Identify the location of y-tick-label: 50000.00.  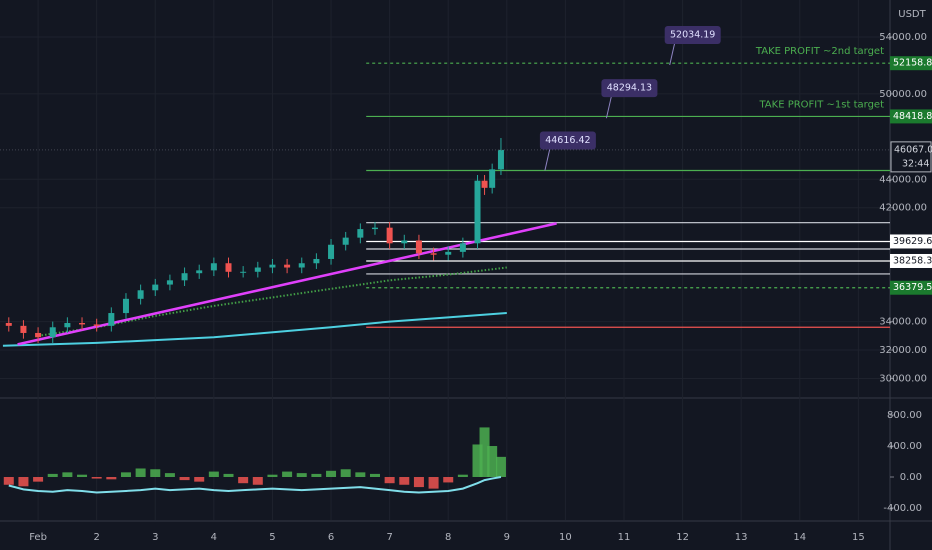
(903, 94).